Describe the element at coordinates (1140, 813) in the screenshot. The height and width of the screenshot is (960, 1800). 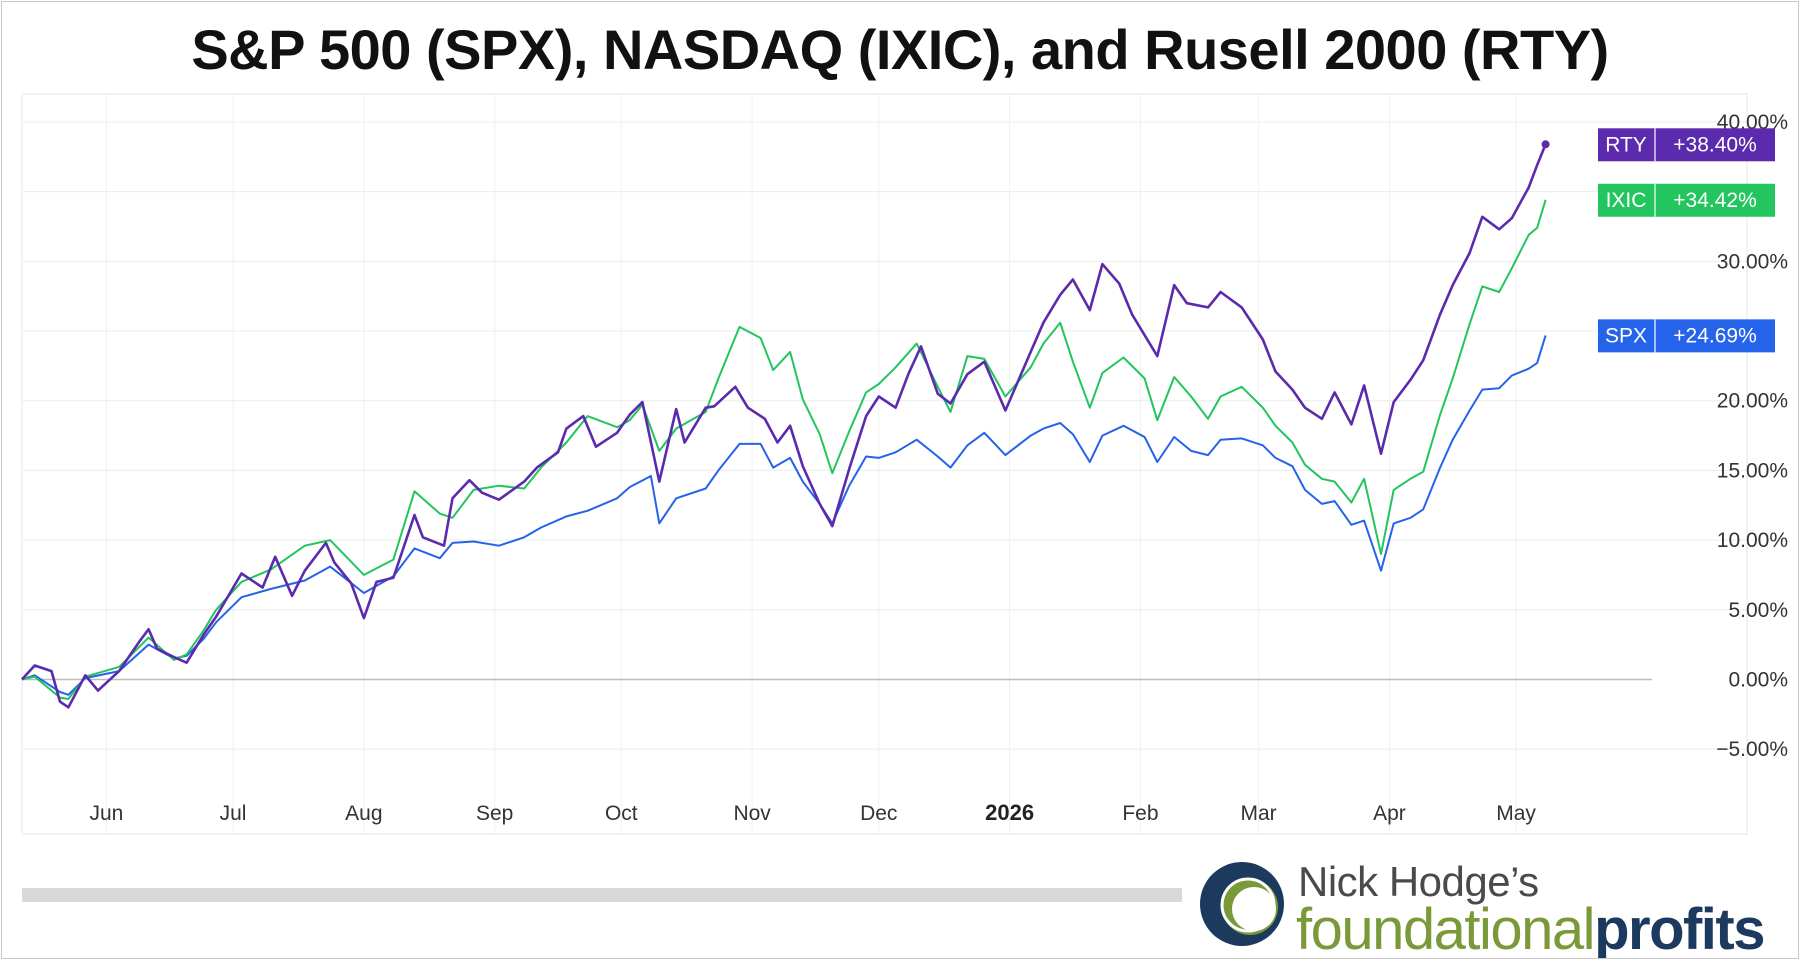
I see `x-tick-label: Feb` at that location.